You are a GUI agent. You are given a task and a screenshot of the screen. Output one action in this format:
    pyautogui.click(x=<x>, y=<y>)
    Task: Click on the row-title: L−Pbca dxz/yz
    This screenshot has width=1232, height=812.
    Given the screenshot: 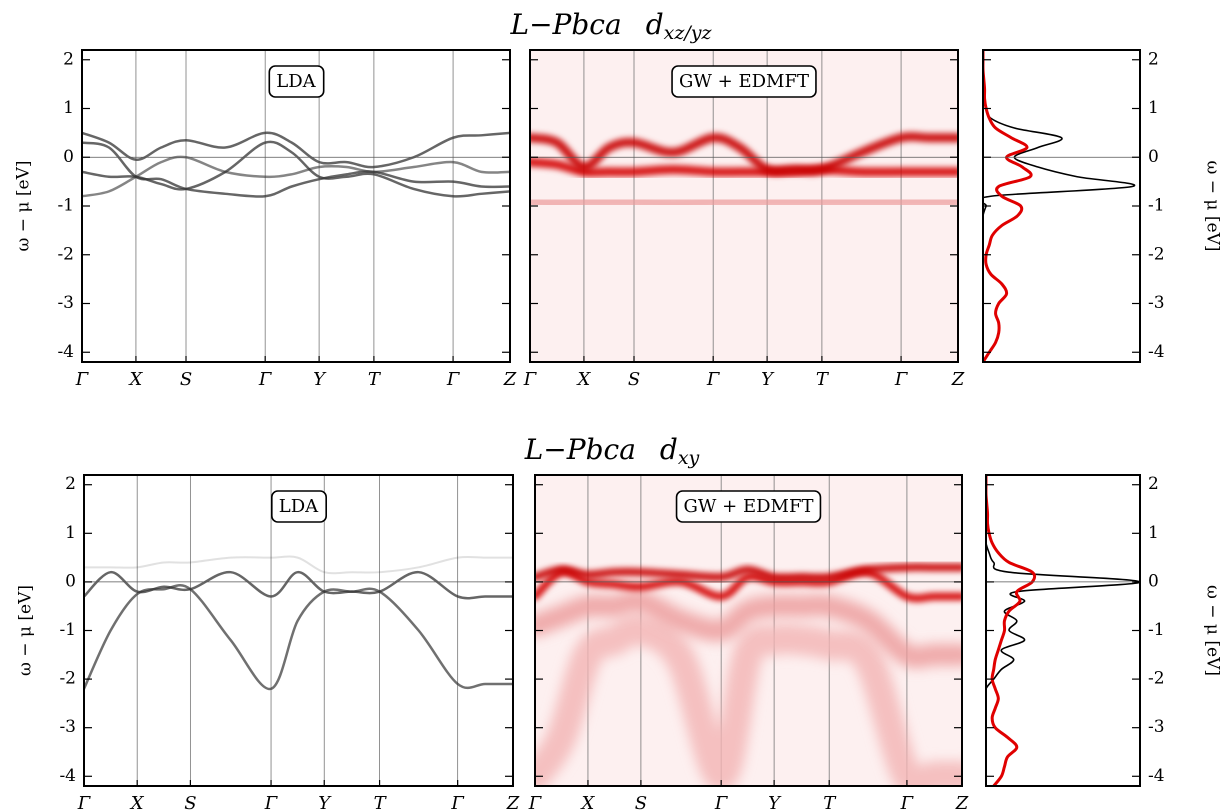 What is the action you would take?
    pyautogui.click(x=610, y=26)
    